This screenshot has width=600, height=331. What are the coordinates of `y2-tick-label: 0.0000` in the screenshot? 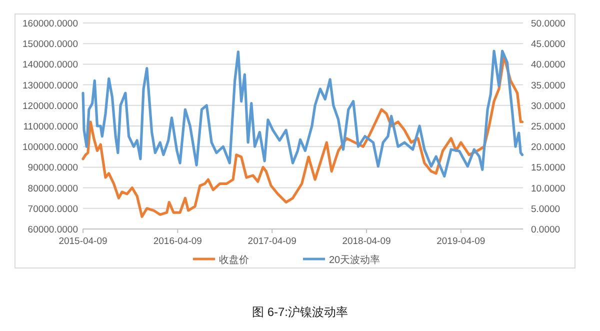 It's located at (545, 230).